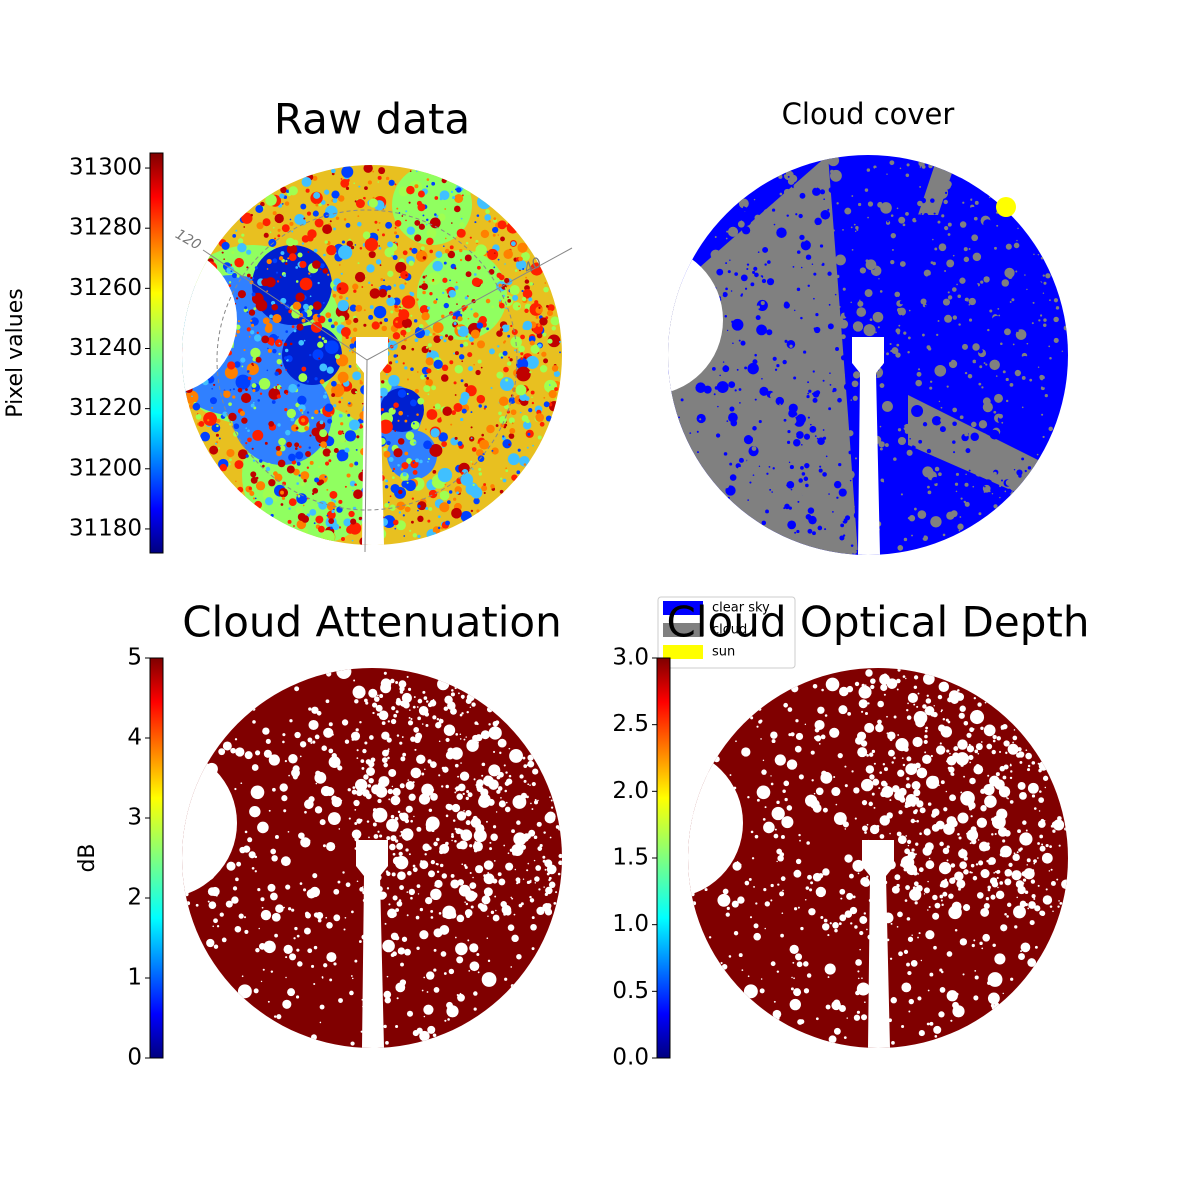 This screenshot has width=1200, height=1200. I want to click on colorbar-tick-label: 31220, so click(105, 408).